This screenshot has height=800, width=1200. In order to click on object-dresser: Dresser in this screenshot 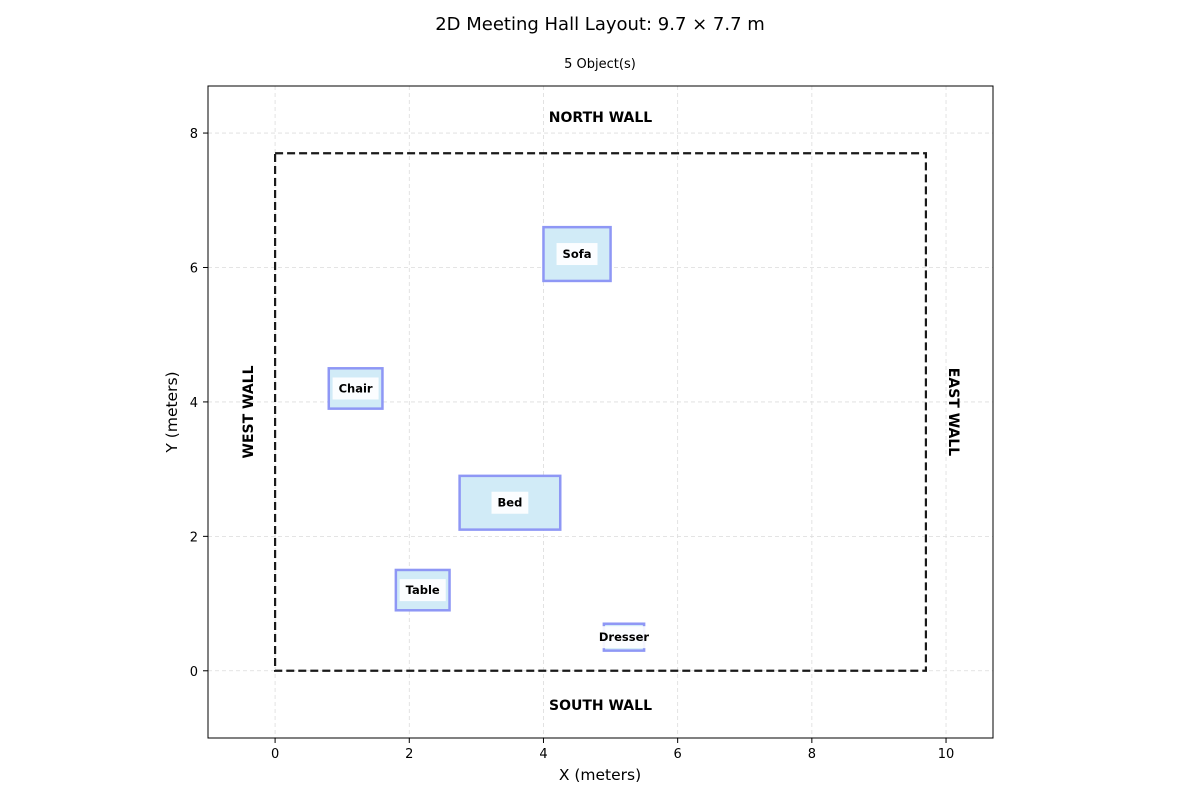, I will do `click(624, 637)`.